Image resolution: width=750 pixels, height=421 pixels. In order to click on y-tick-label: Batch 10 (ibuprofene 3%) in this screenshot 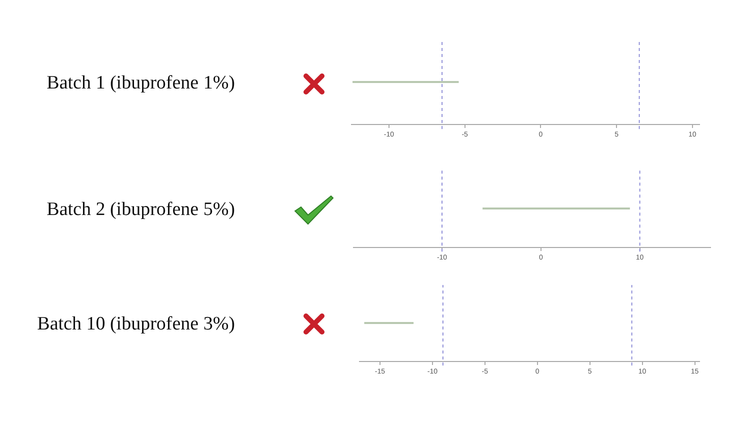, I will do `click(136, 324)`.